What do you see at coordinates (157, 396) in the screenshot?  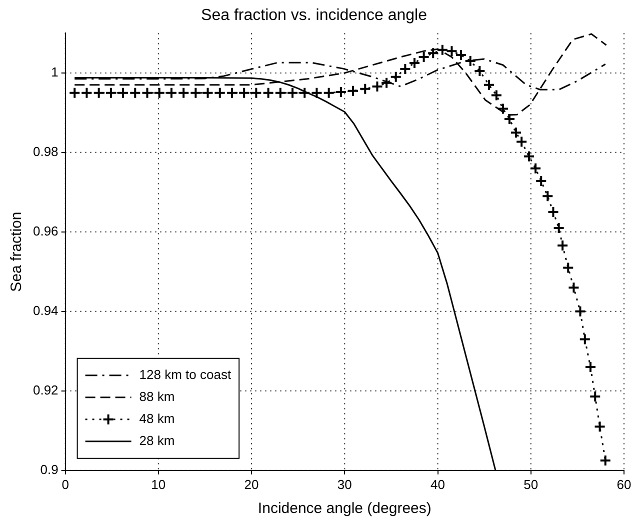 I see `legend-label: 88 km` at bounding box center [157, 396].